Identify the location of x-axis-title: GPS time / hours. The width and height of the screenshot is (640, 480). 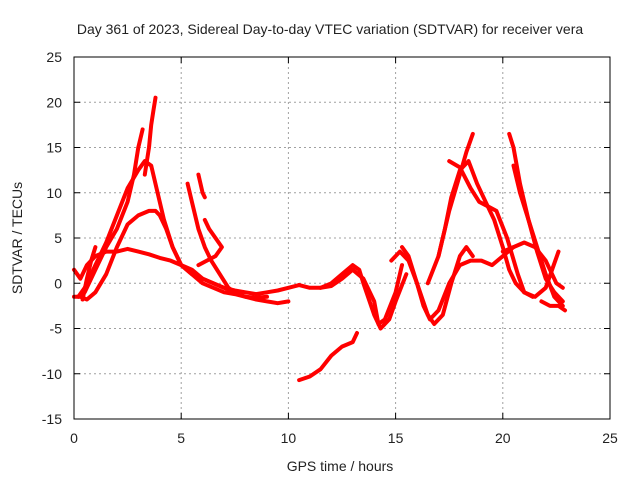
(340, 466).